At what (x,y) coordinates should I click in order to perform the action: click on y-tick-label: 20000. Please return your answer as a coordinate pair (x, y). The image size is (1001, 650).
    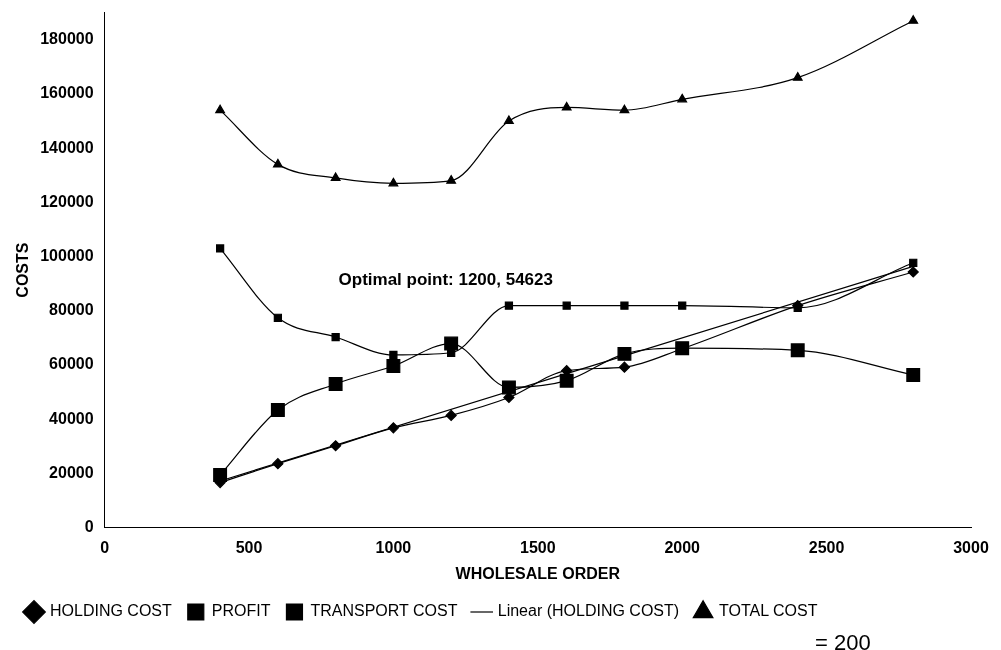
    Looking at the image, I should click on (71, 472).